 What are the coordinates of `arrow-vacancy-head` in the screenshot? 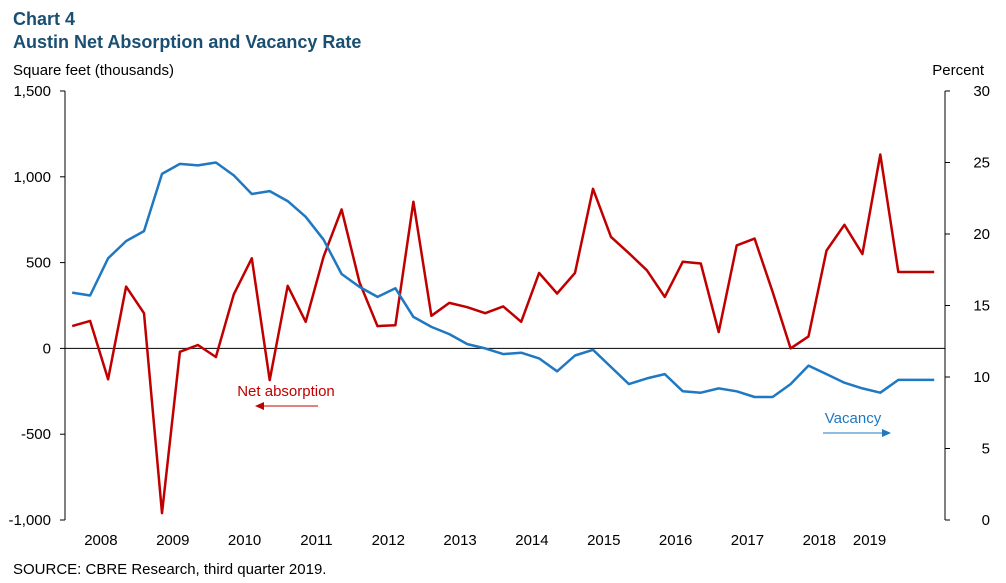 It's located at (886, 433).